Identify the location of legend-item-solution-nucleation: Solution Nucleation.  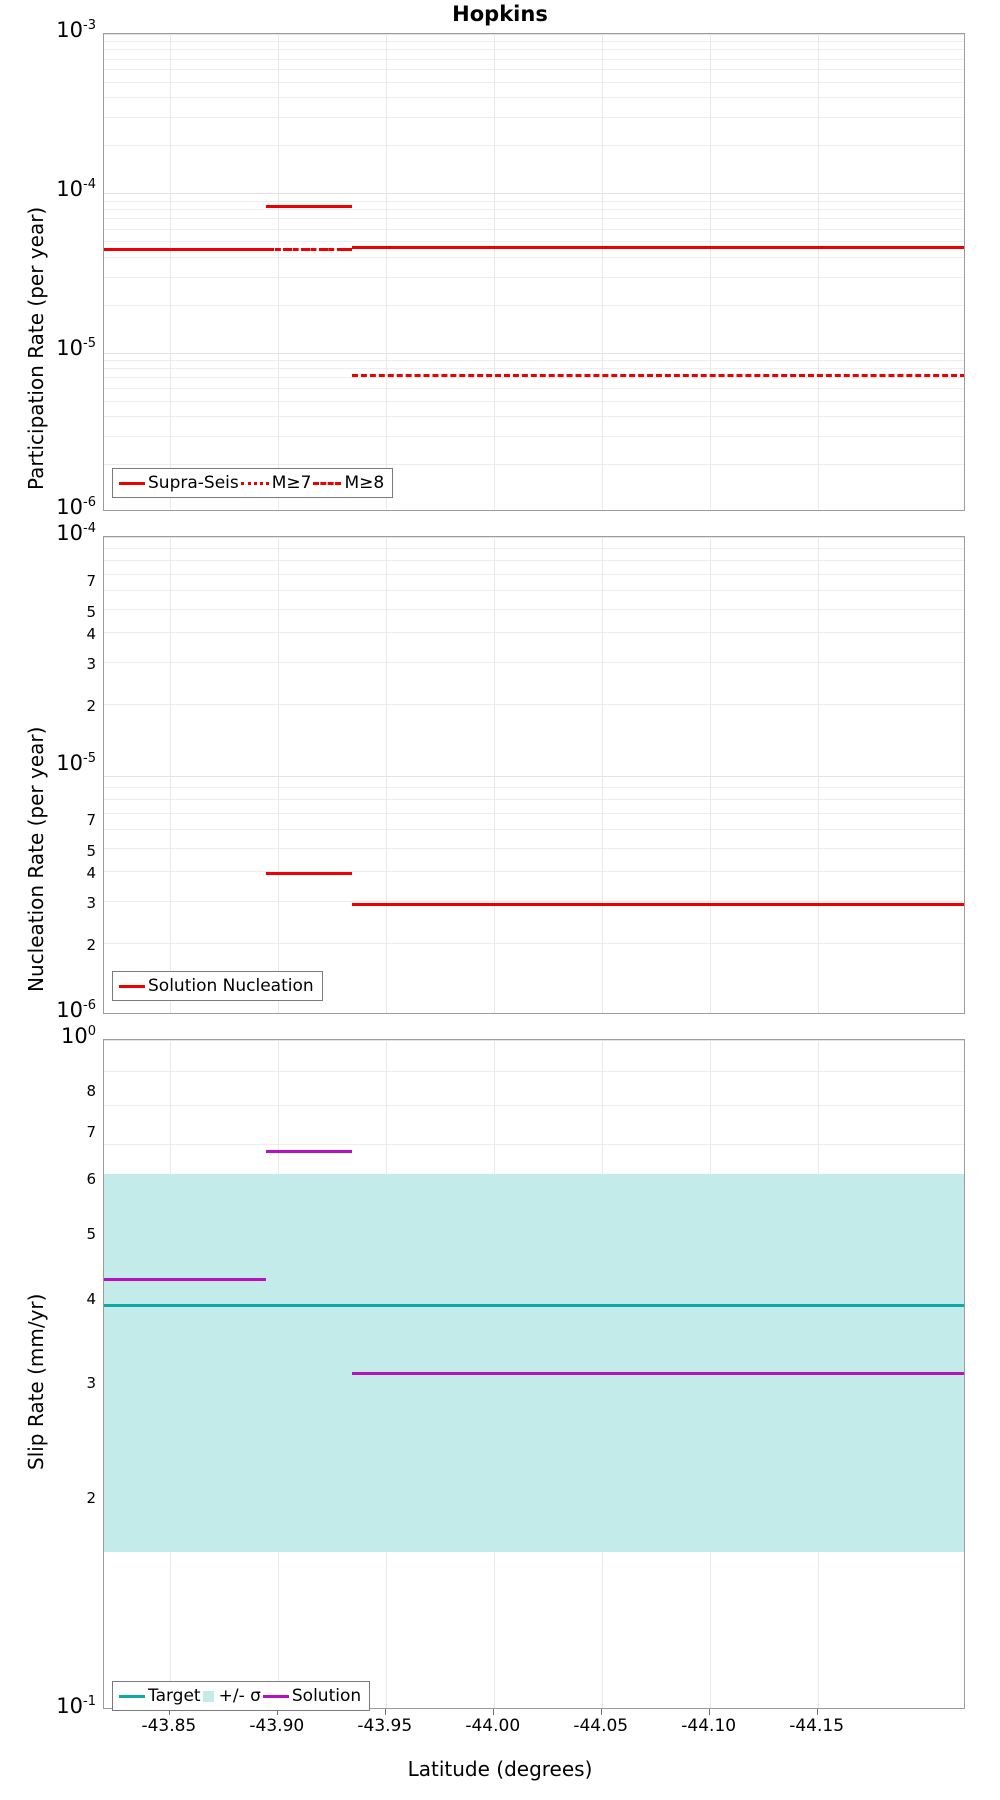
(217, 986).